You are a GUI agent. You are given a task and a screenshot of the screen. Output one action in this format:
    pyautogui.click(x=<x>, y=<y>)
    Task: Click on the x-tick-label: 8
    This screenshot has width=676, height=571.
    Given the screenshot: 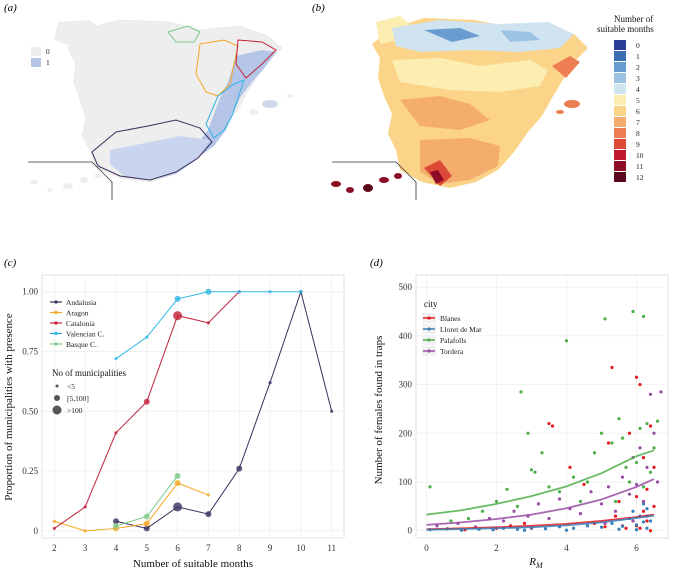 What is the action you would take?
    pyautogui.click(x=239, y=548)
    